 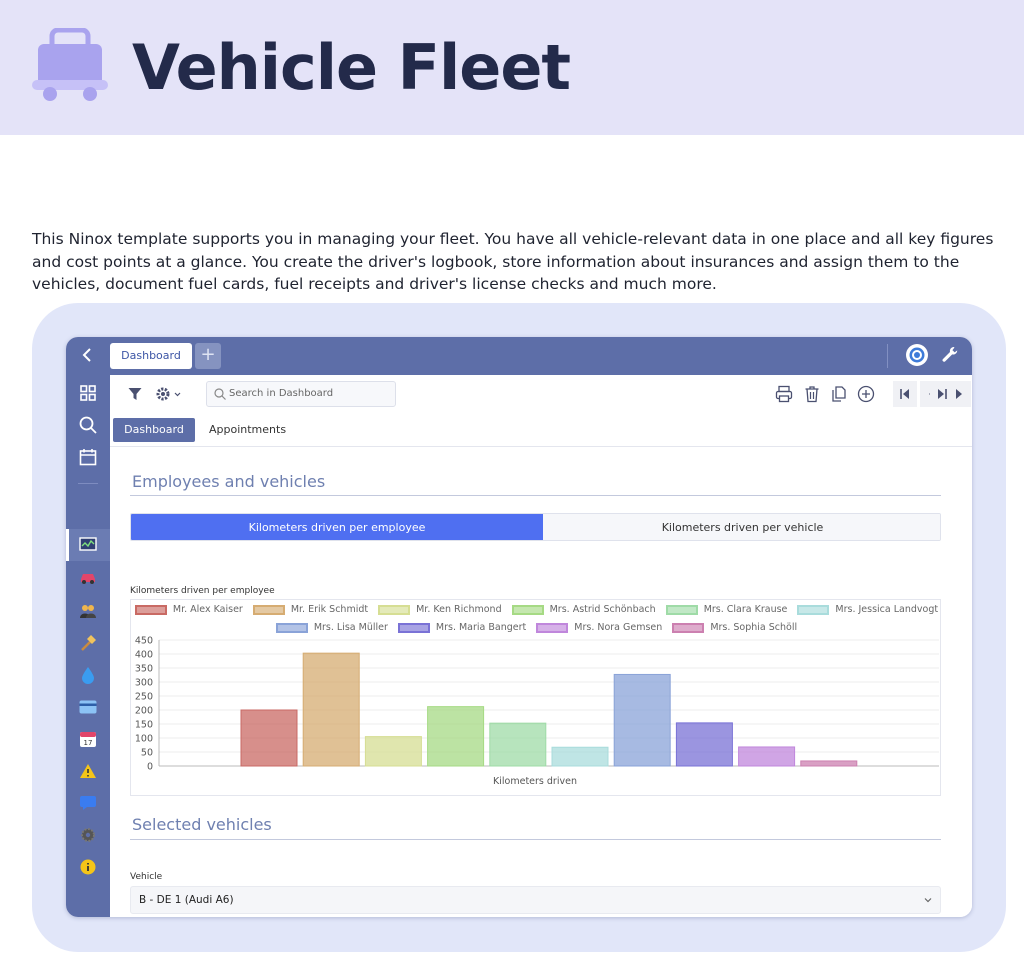 I want to click on legend-item: Mr. Erik Schmidt, so click(x=310, y=609).